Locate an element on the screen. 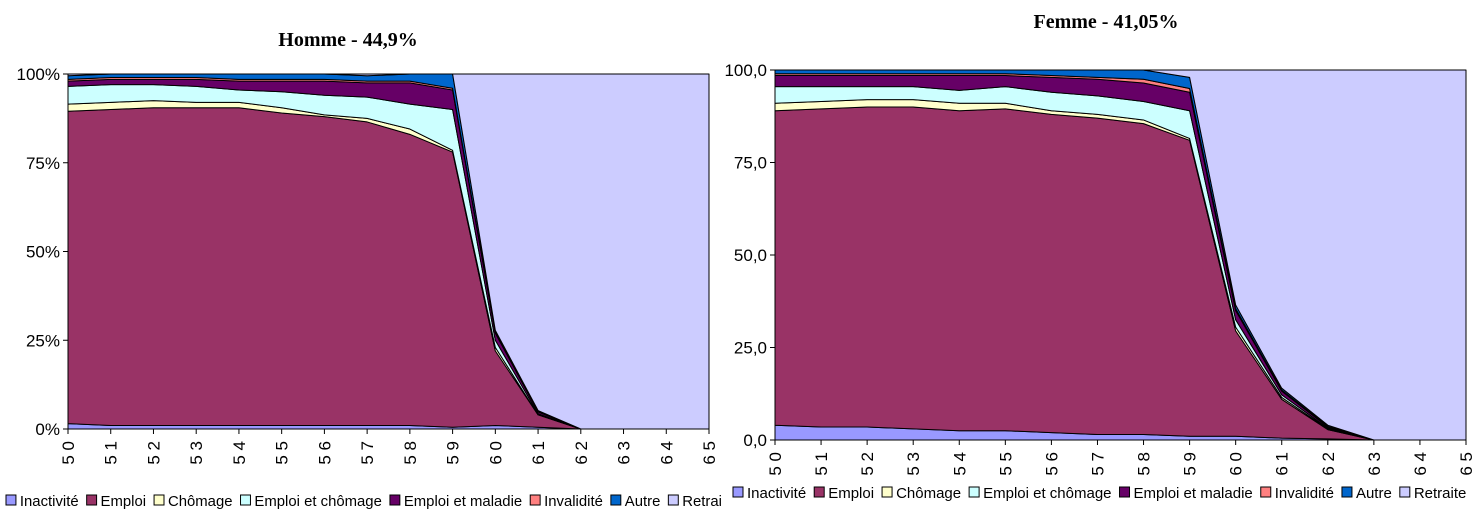 This screenshot has width=1476, height=519. y-tick-label: 25,0 is located at coordinates (750, 348).